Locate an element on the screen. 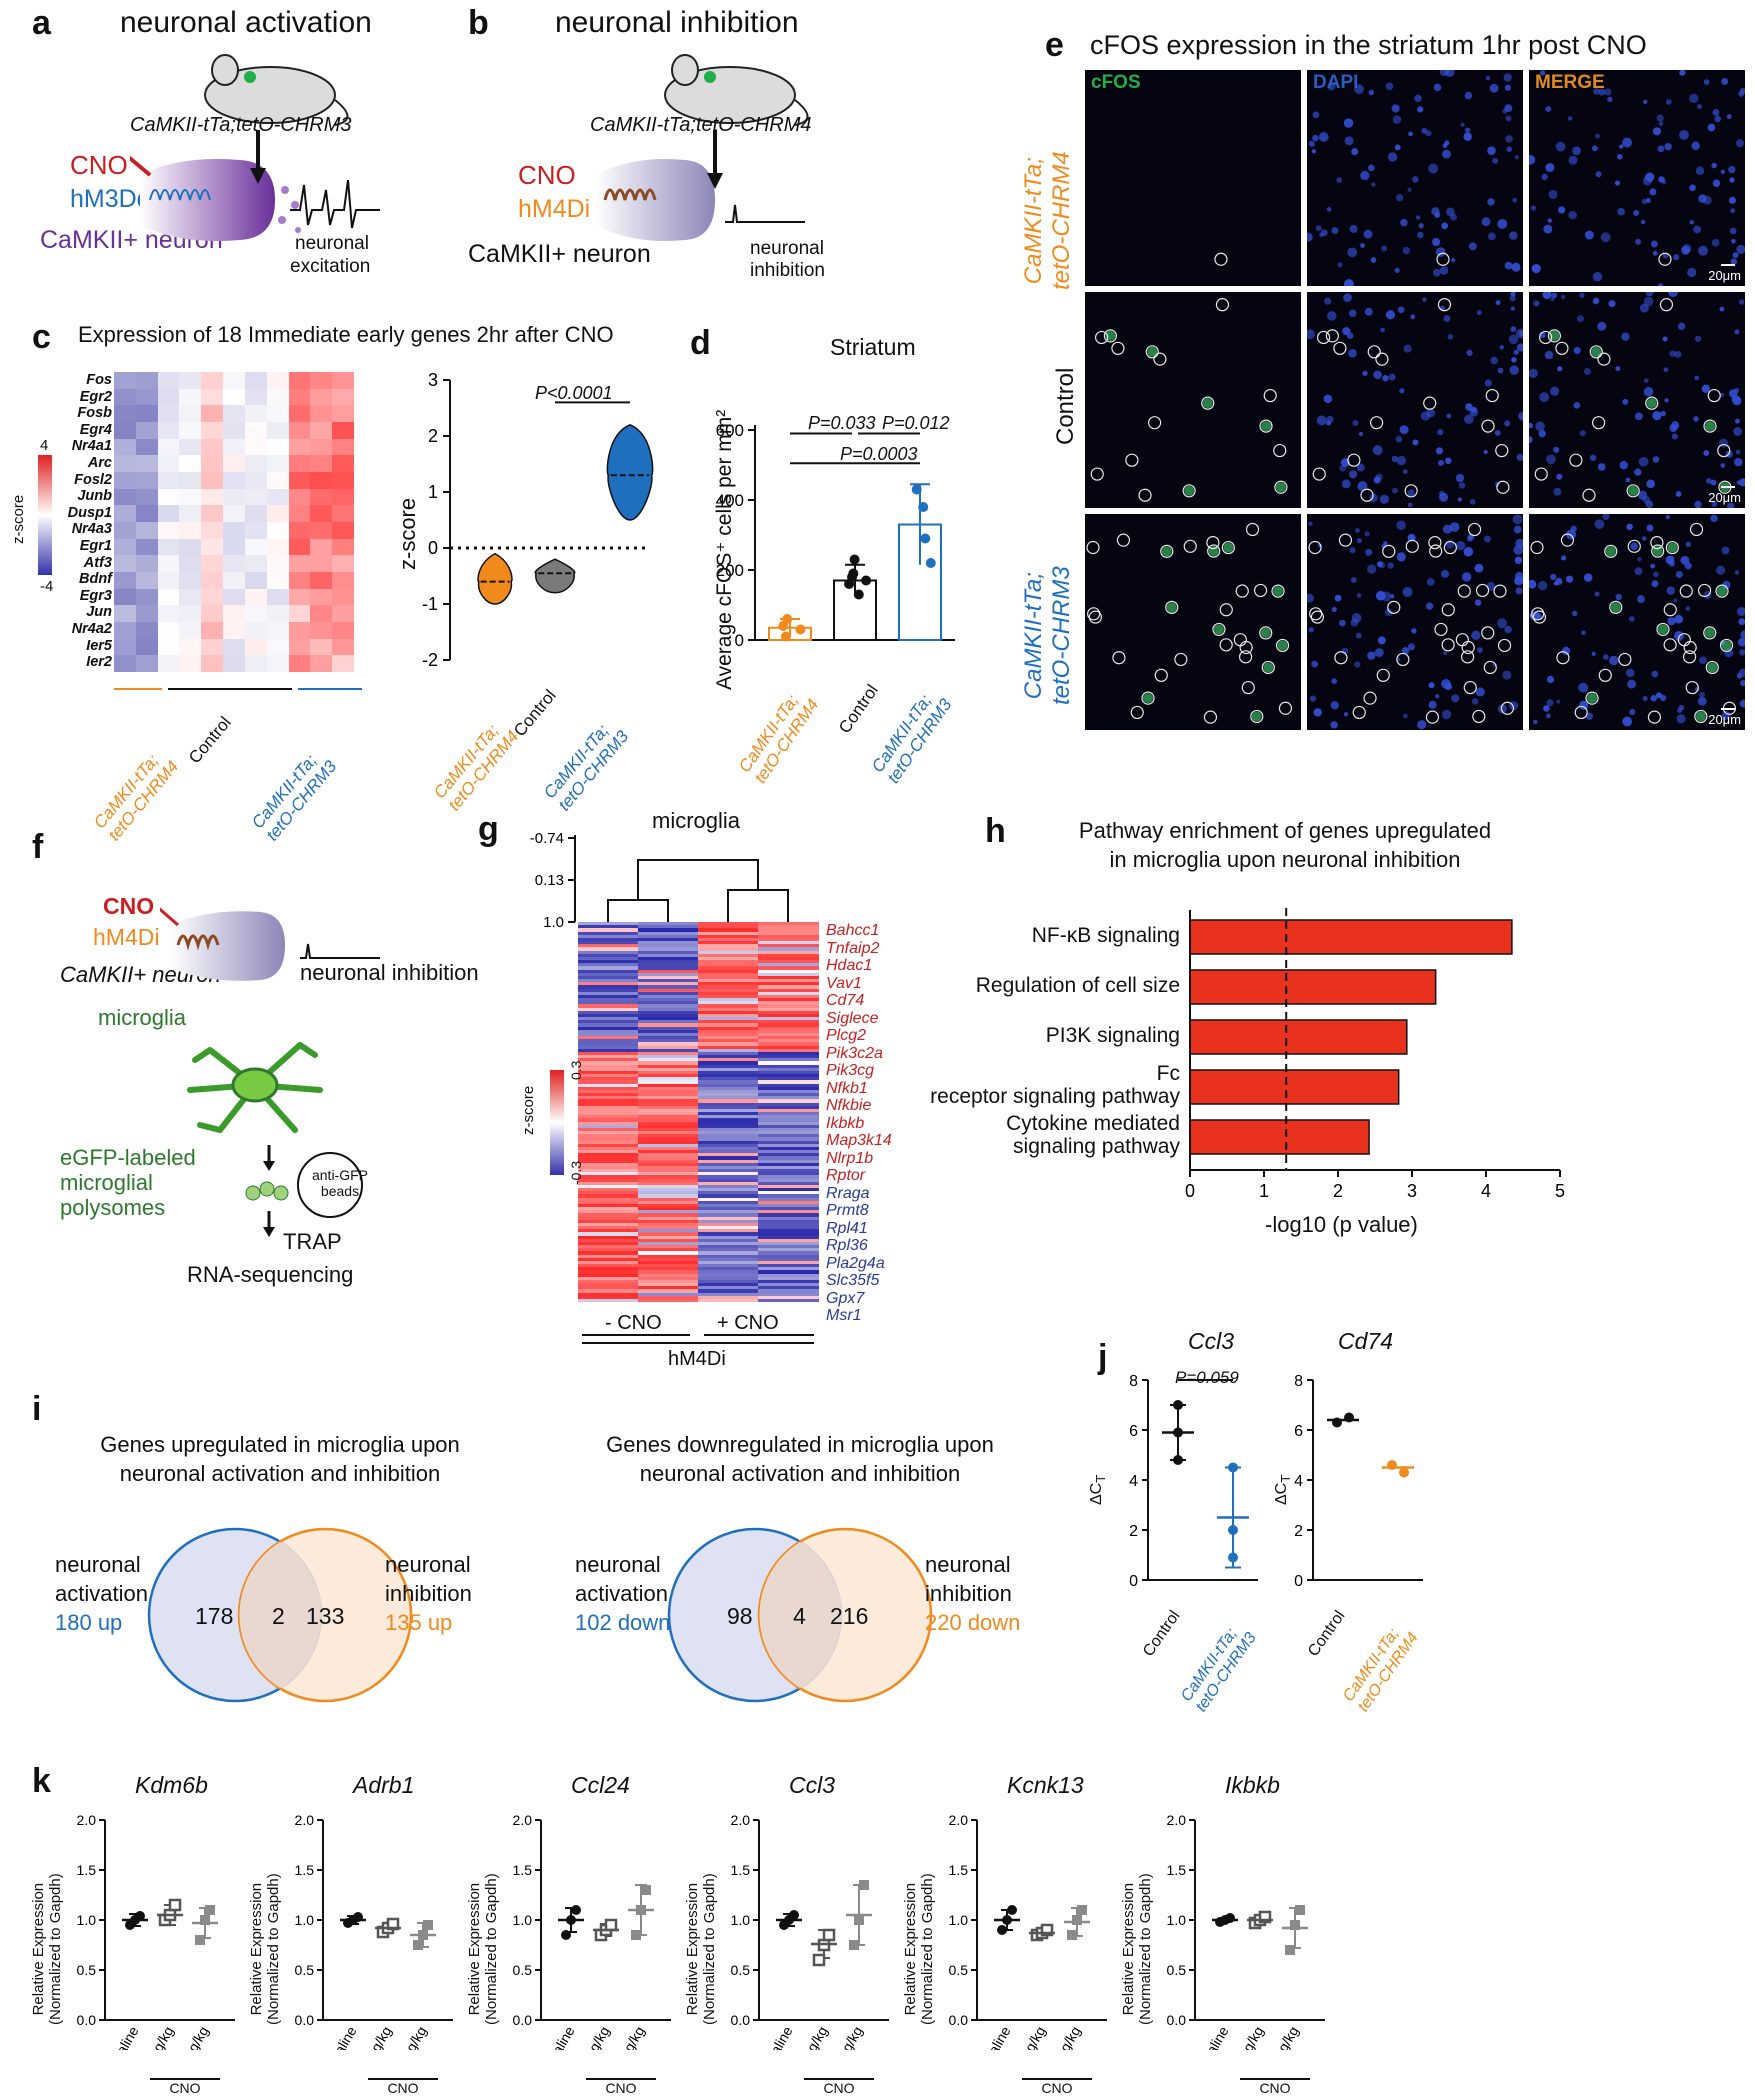 This screenshot has height=2100, width=1755. venn-up-act-l2: activation is located at coordinates (101, 1593).